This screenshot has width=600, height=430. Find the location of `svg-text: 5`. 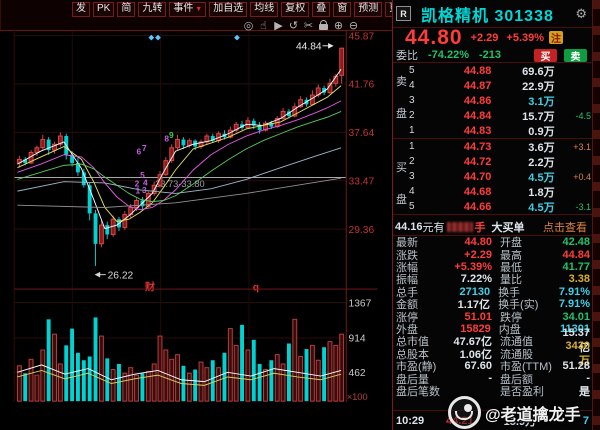

svg-text: 5 is located at coordinates (142, 175).